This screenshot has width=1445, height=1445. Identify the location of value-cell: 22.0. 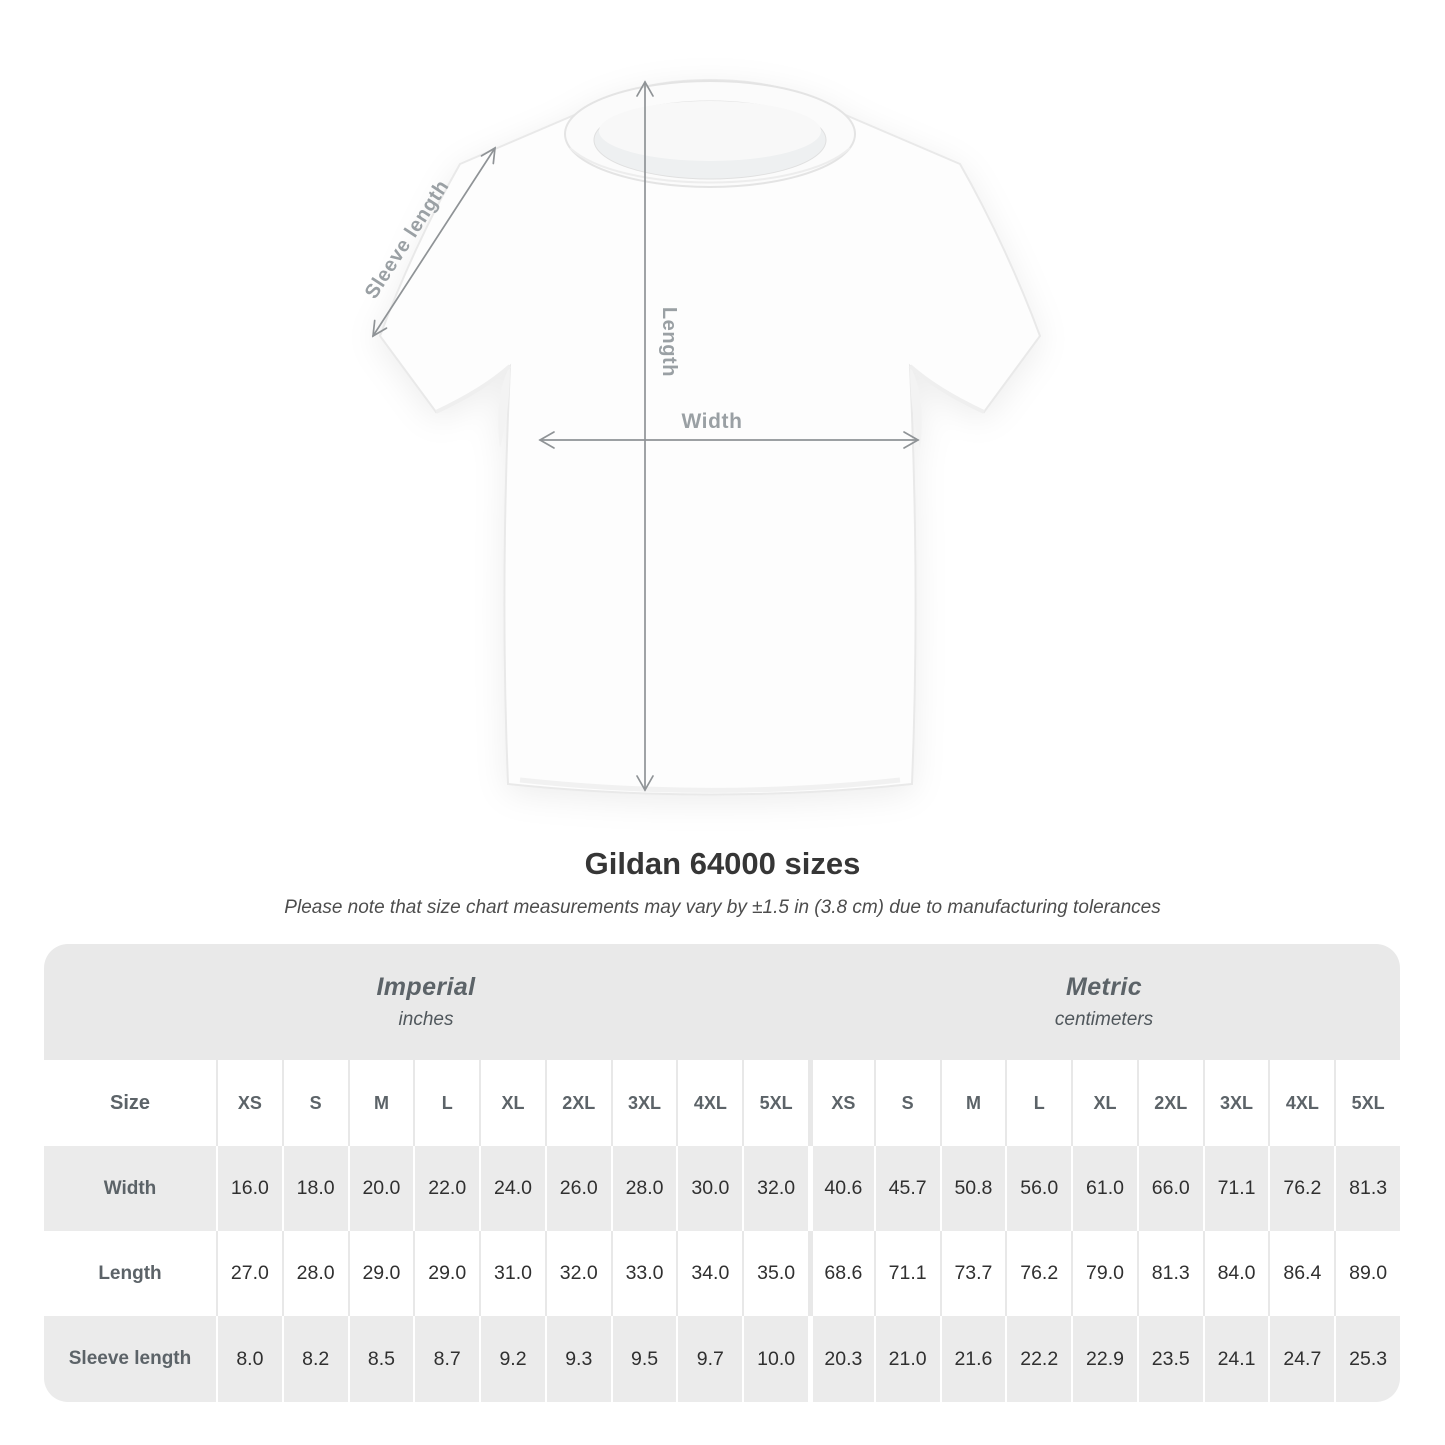
(446, 1188).